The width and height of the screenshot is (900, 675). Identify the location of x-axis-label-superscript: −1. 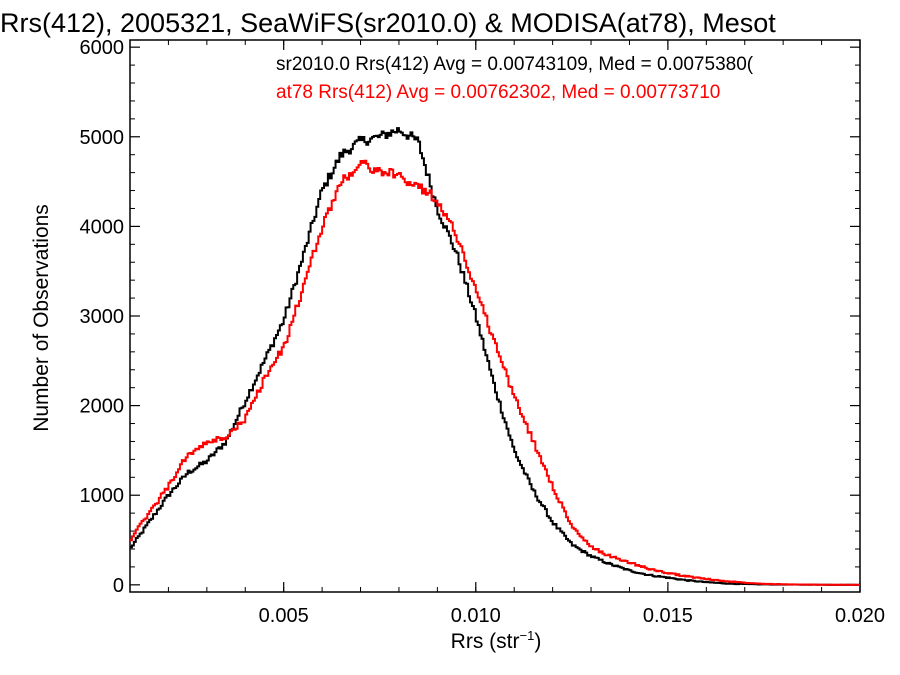
(527, 635).